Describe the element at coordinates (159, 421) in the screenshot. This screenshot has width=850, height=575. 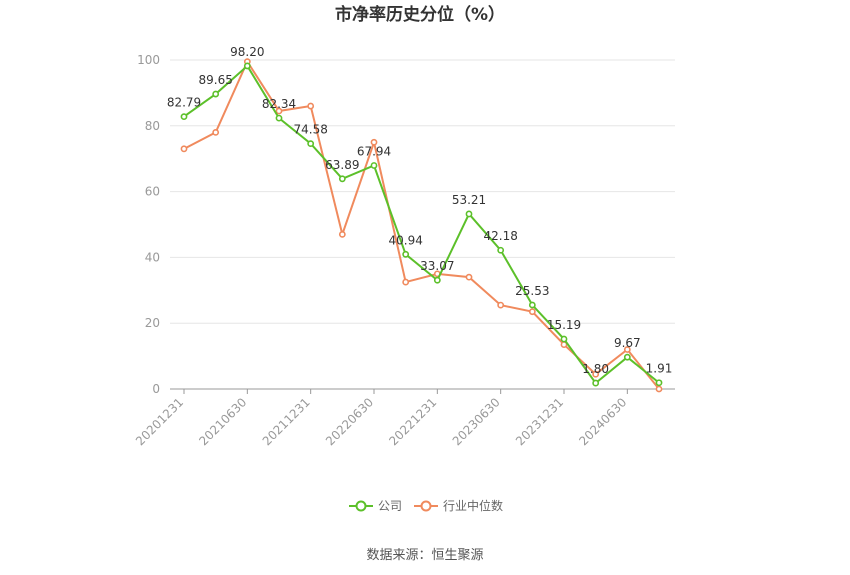
I see `x-tick-label: 20201231` at that location.